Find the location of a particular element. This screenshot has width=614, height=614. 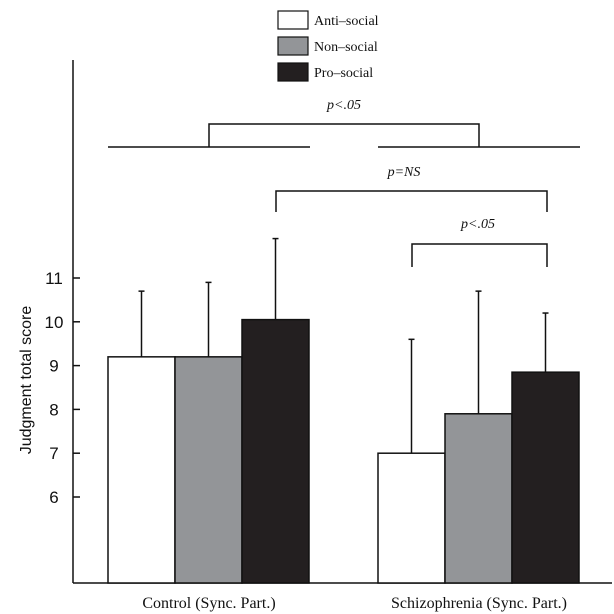

legend-label-anti-social: Anti–social is located at coordinates (346, 21).